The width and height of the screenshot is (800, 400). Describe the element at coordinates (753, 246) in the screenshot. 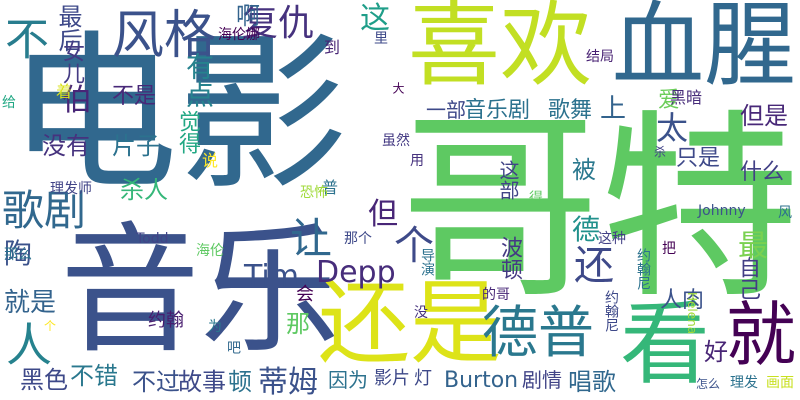

I see `word-最: 最` at that location.